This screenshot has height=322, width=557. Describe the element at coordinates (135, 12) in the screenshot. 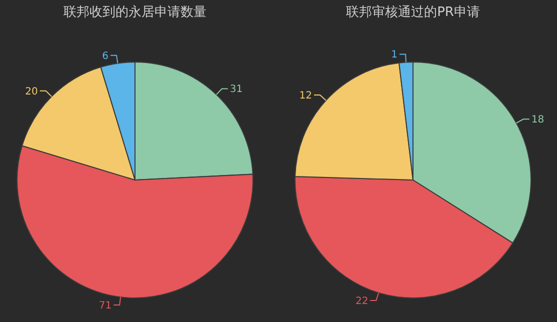

I see `chart-title: 联邦收到的永居申请数量` at that location.